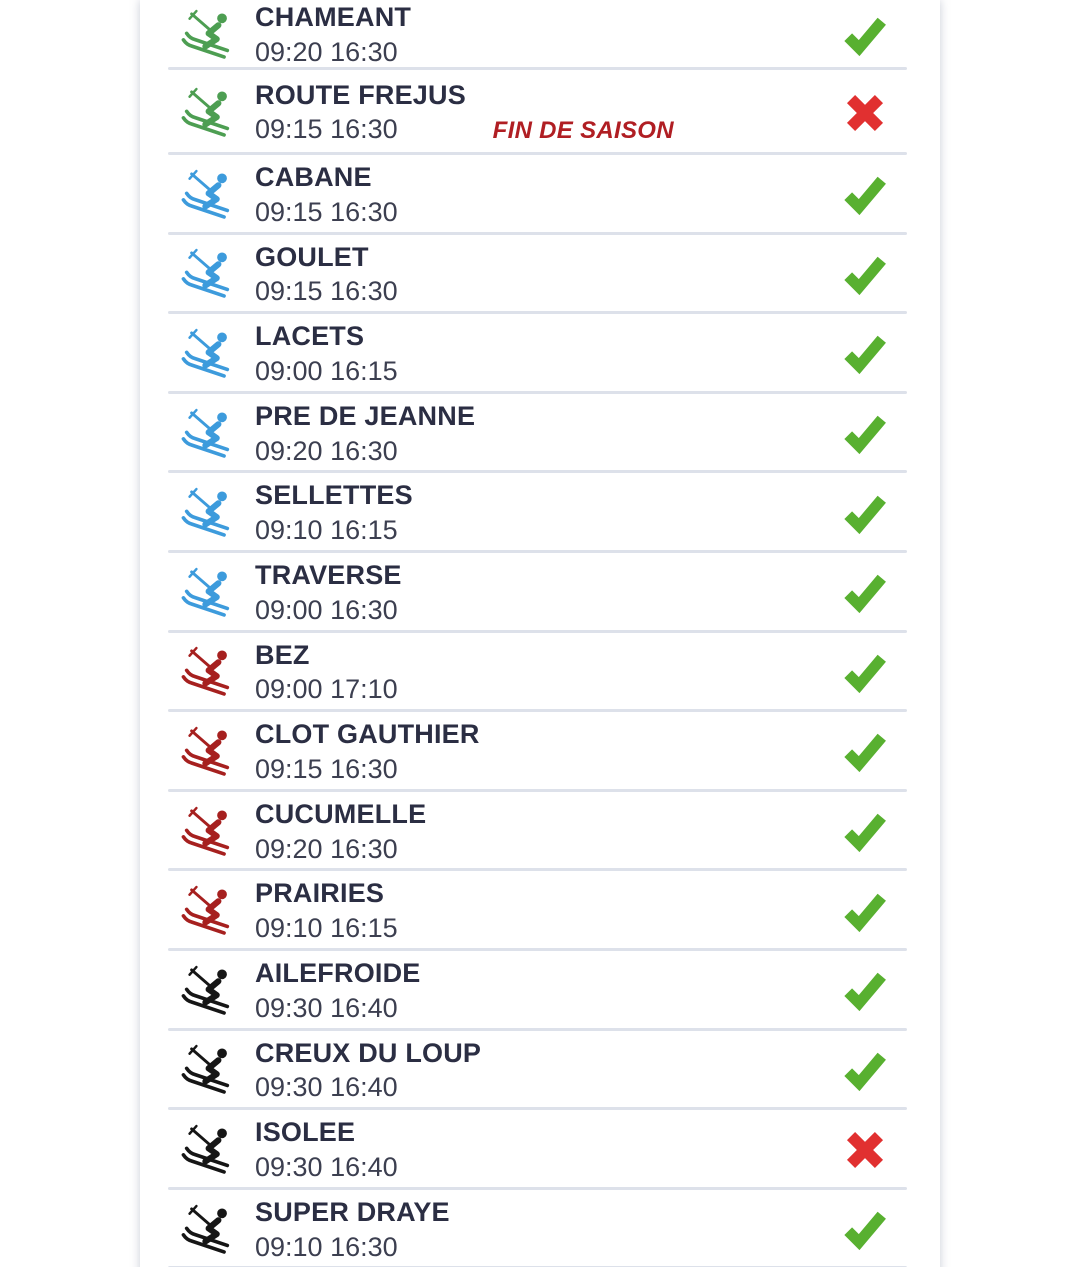 Image resolution: width=1080 pixels, height=1267 pixels. Describe the element at coordinates (865, 112) in the screenshot. I see `cross-icon` at that location.